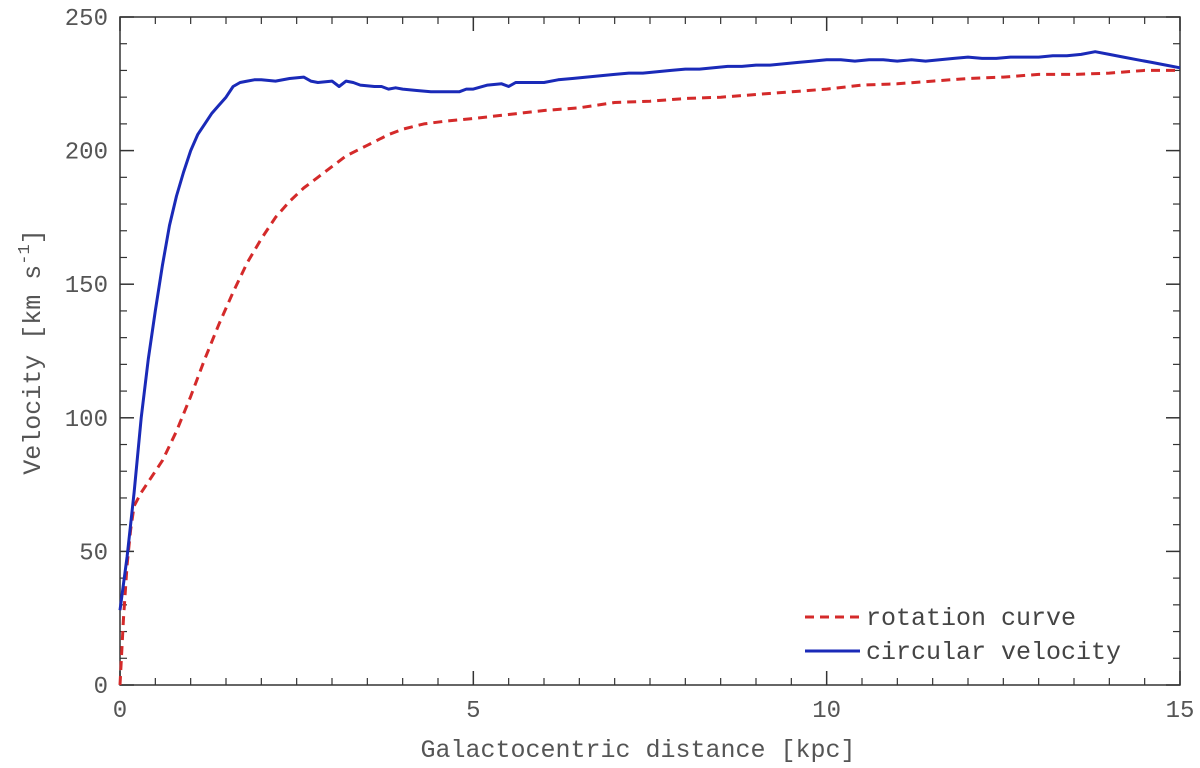 The image size is (1200, 768). What do you see at coordinates (826, 711) in the screenshot?
I see `x-tick-label: 10` at bounding box center [826, 711].